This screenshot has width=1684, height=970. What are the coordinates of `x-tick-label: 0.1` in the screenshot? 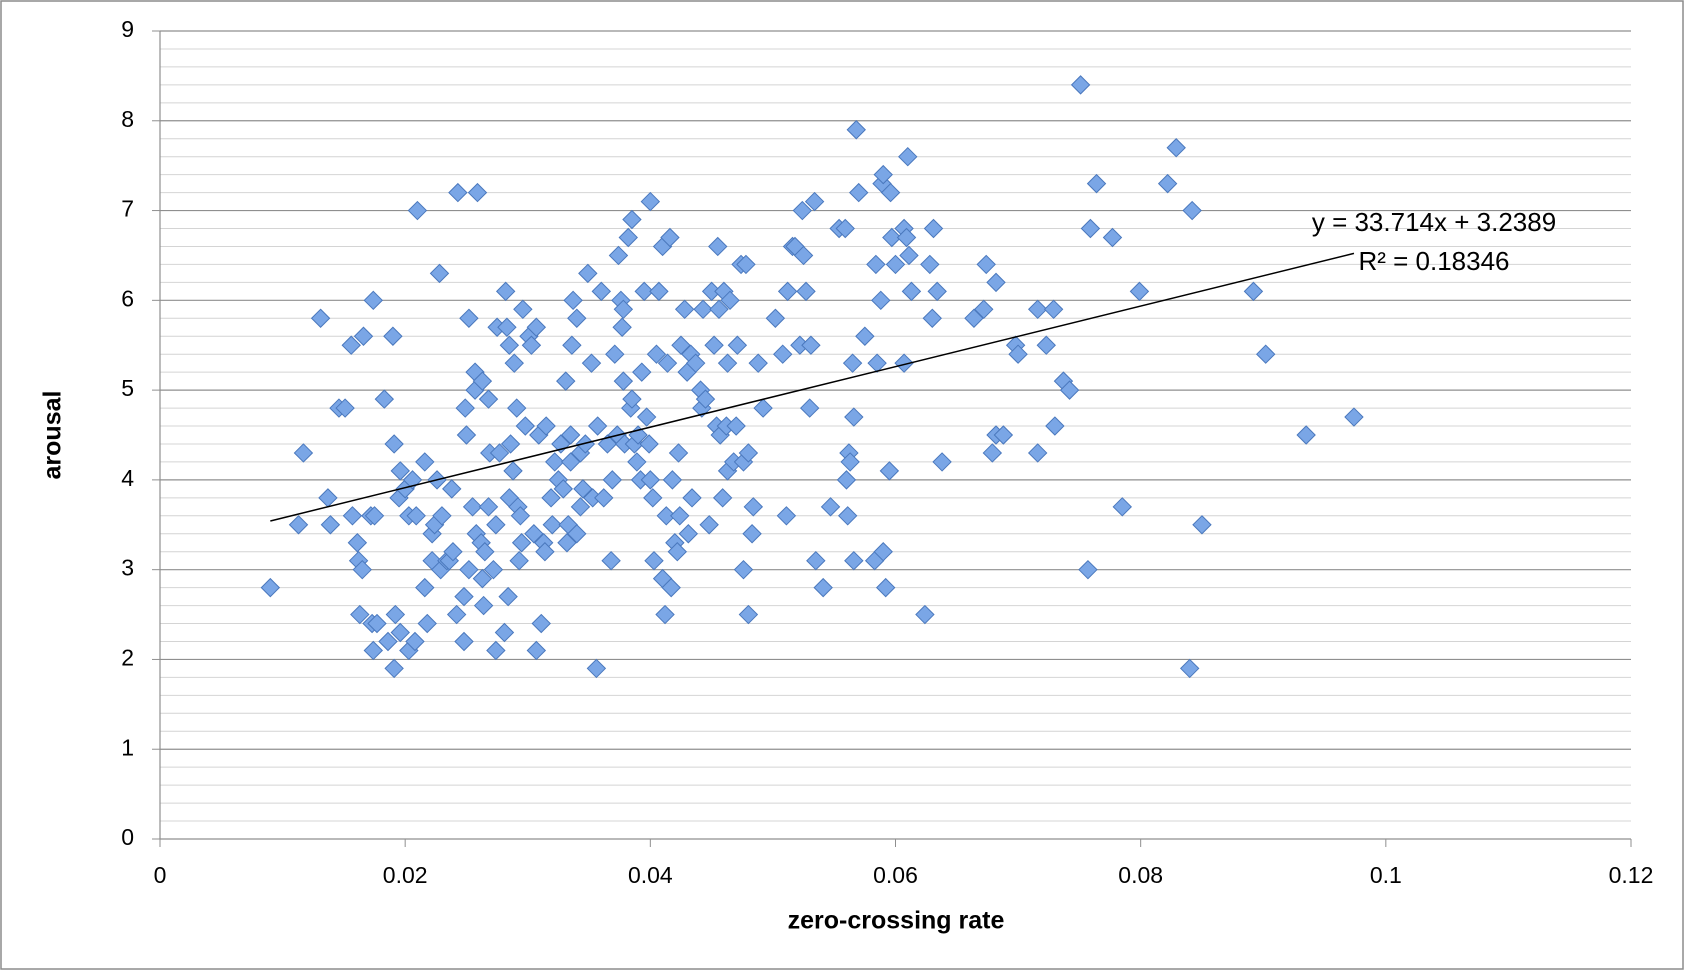 It's located at (1386, 875).